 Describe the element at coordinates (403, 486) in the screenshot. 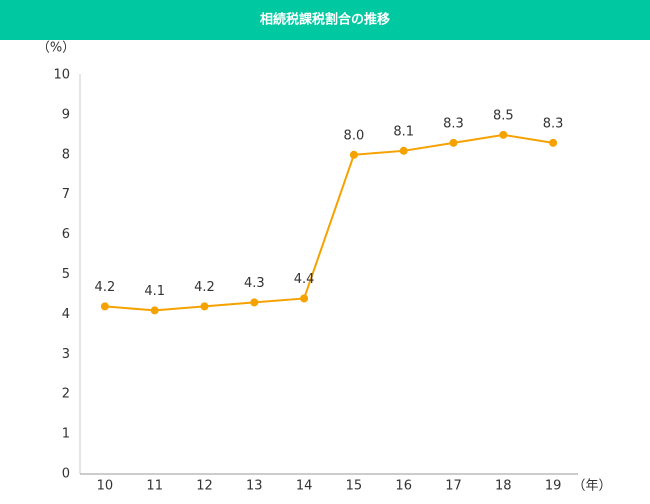

I see `x-tick-label: 16` at that location.